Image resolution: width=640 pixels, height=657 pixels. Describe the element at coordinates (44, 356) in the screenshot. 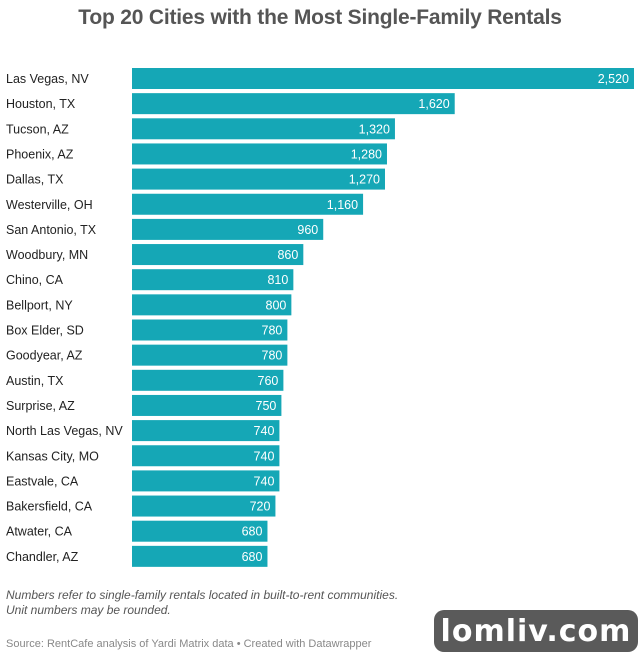

I see `category-label: Goodyear, AZ` at that location.